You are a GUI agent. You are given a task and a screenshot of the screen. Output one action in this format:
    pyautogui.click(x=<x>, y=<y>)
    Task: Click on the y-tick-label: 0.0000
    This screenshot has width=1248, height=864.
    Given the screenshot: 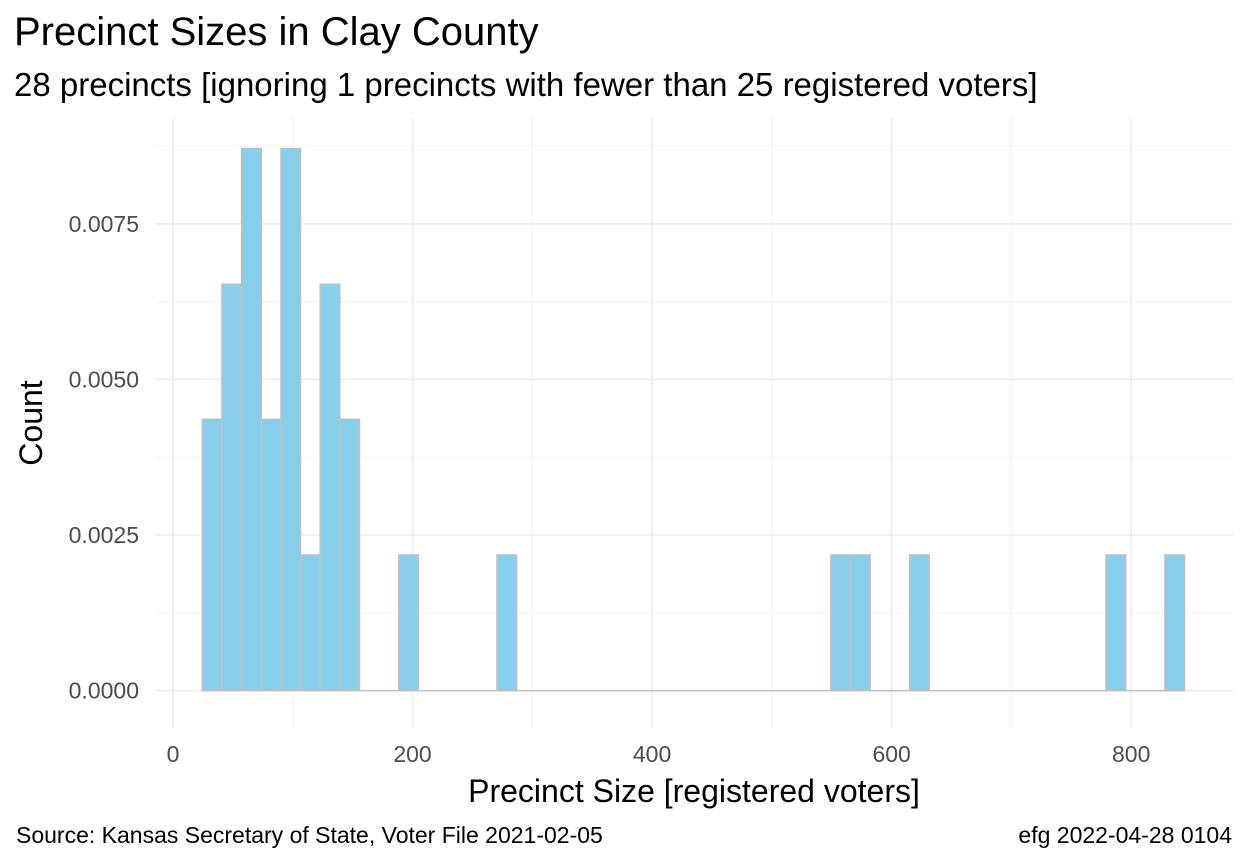 What is the action you would take?
    pyautogui.click(x=104, y=691)
    